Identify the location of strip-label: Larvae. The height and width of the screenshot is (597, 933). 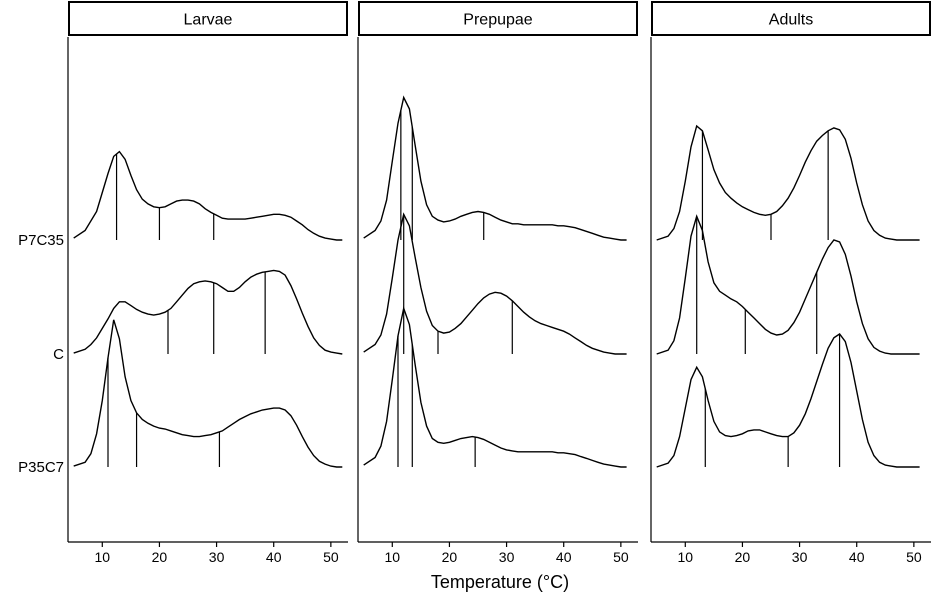
(208, 20).